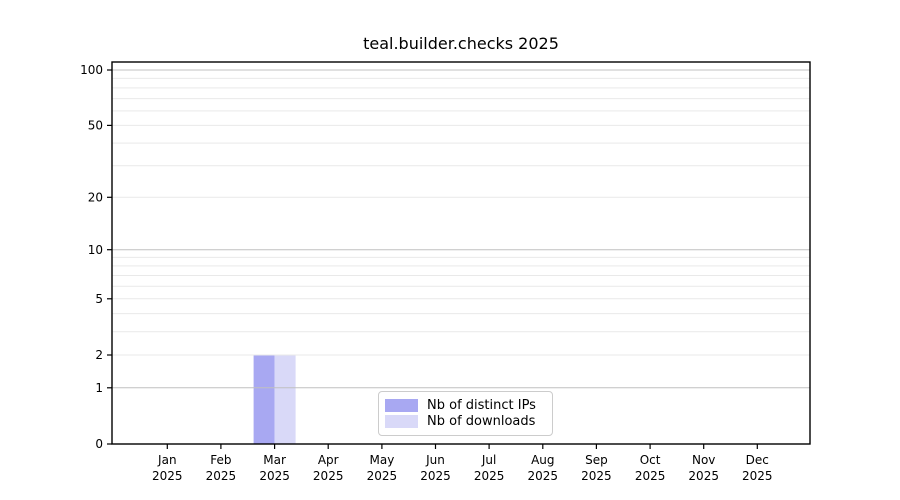 Image resolution: width=900 pixels, height=500 pixels. Describe the element at coordinates (435, 460) in the screenshot. I see `x-tick-label-month-jun: Jun` at that location.